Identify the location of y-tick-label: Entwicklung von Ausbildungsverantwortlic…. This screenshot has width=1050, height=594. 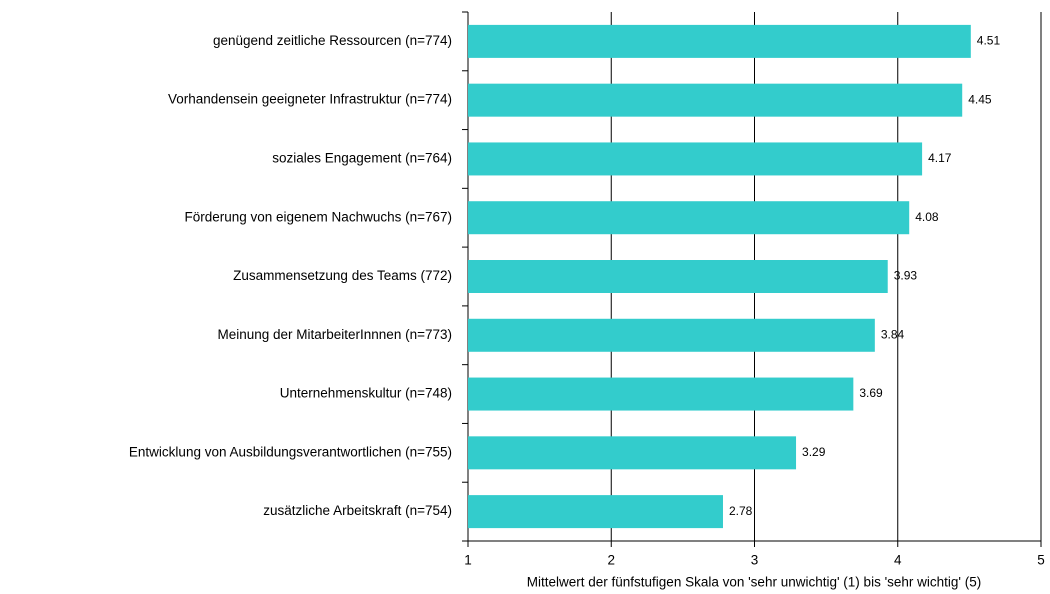
(290, 451).